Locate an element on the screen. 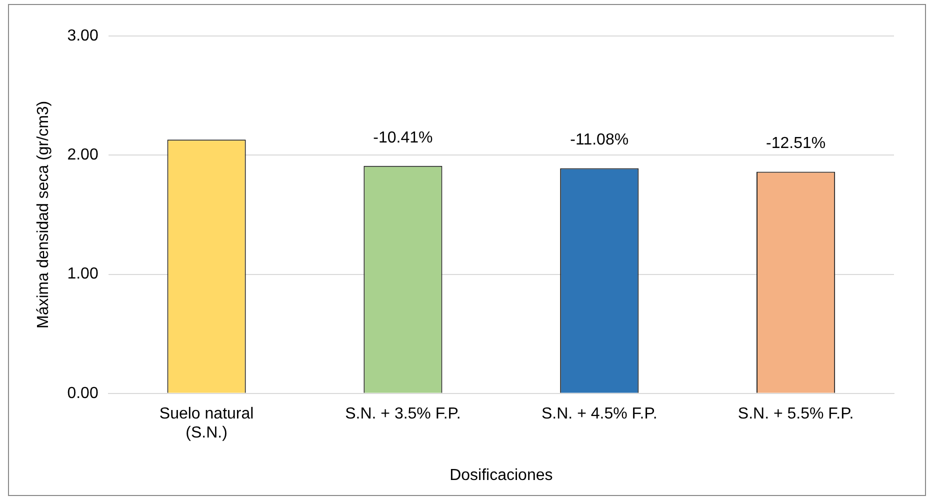 The height and width of the screenshot is (504, 936). y-tick-label: 0.00 is located at coordinates (82, 393).